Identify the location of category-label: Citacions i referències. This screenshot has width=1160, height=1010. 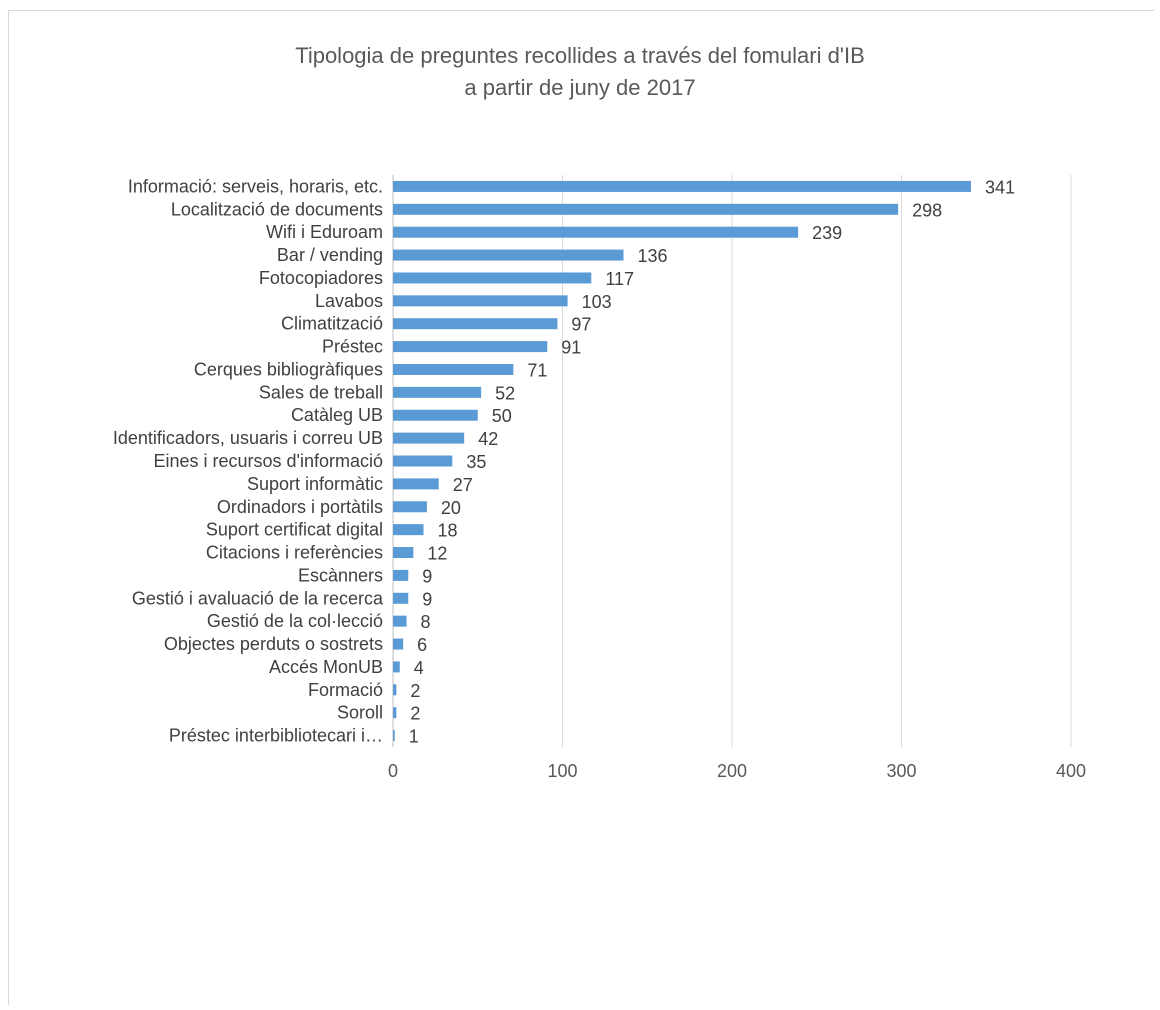
(294, 553).